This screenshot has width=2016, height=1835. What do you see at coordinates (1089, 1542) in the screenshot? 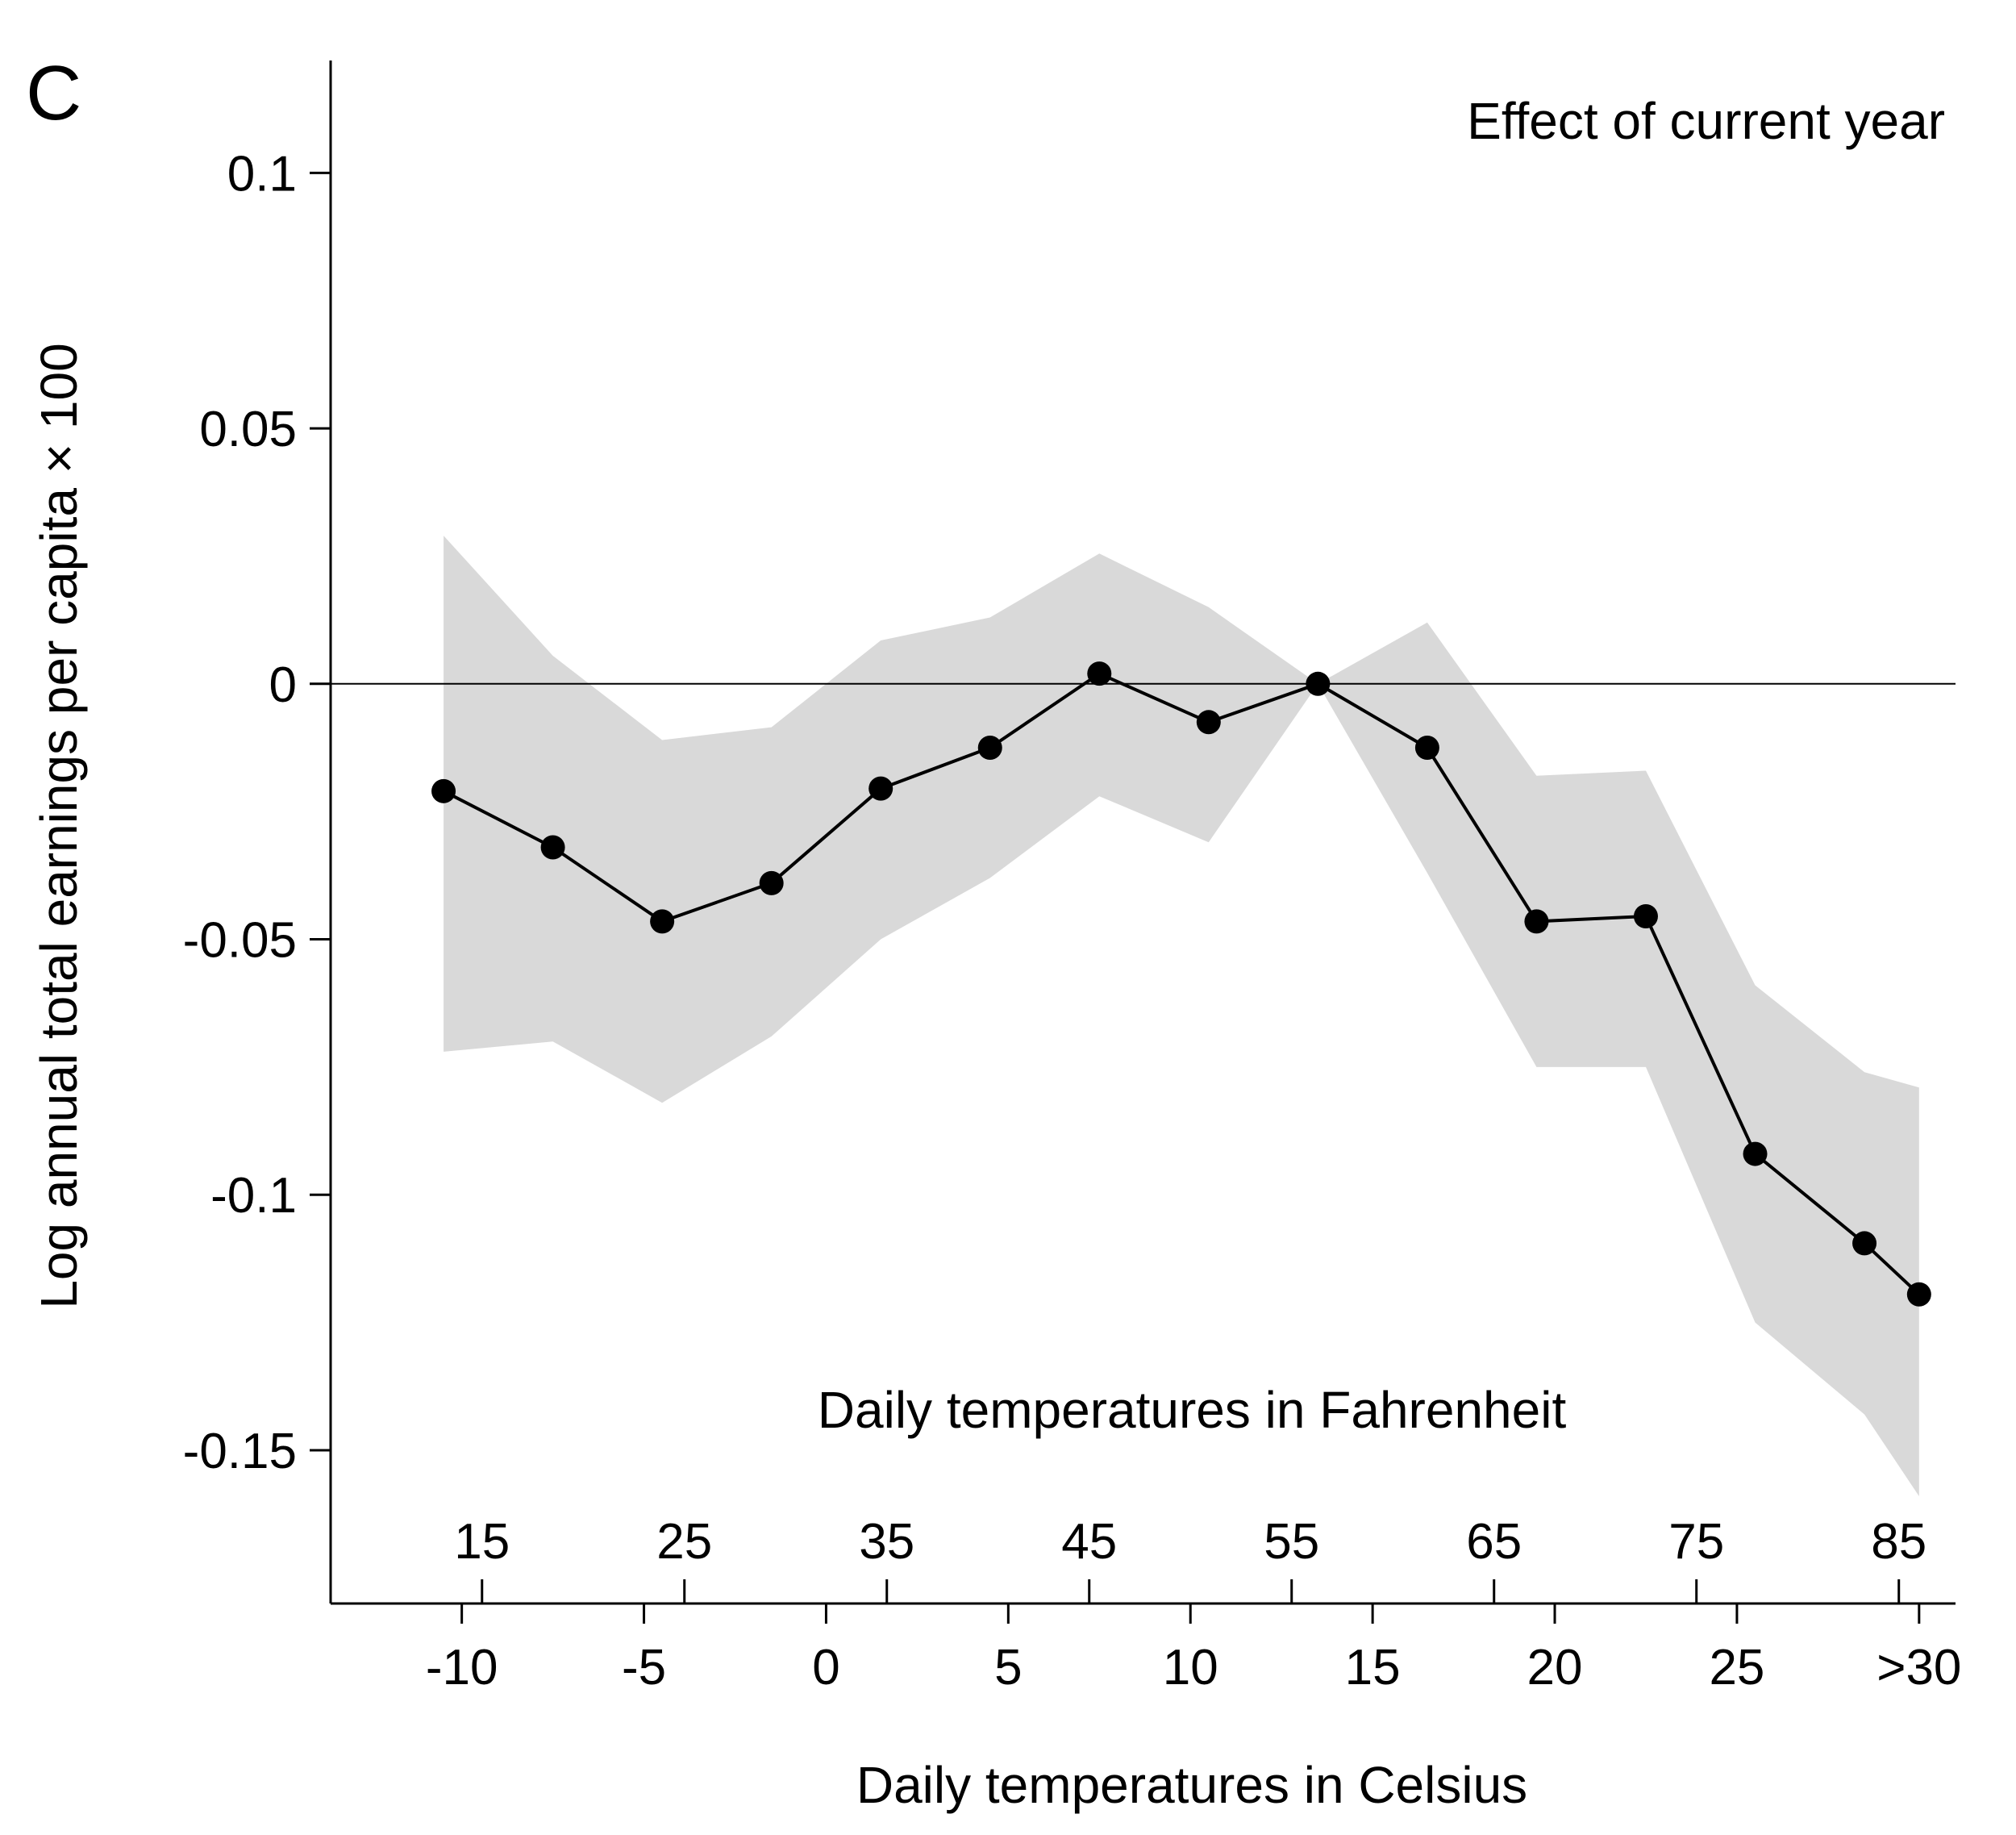
I see `fahrenheit-tick-label: 45` at bounding box center [1089, 1542].